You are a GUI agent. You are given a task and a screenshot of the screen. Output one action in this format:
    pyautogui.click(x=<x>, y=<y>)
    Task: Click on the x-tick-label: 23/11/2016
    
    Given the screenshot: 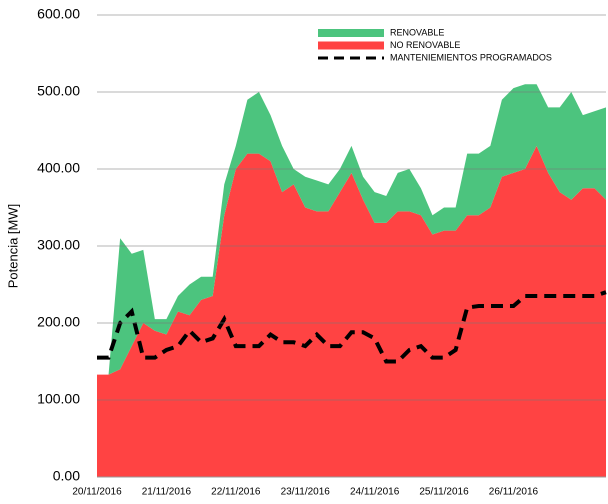 What is the action you would take?
    pyautogui.click(x=306, y=492)
    